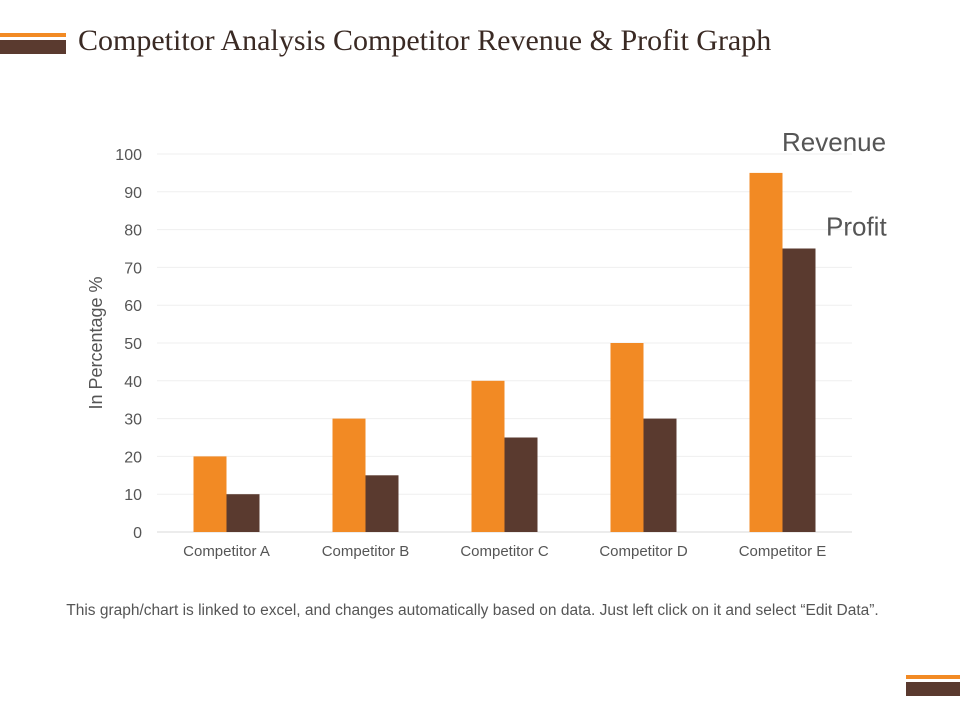 The height and width of the screenshot is (720, 960). Describe the element at coordinates (504, 551) in the screenshot. I see `x-category-label: Competitor C` at that location.